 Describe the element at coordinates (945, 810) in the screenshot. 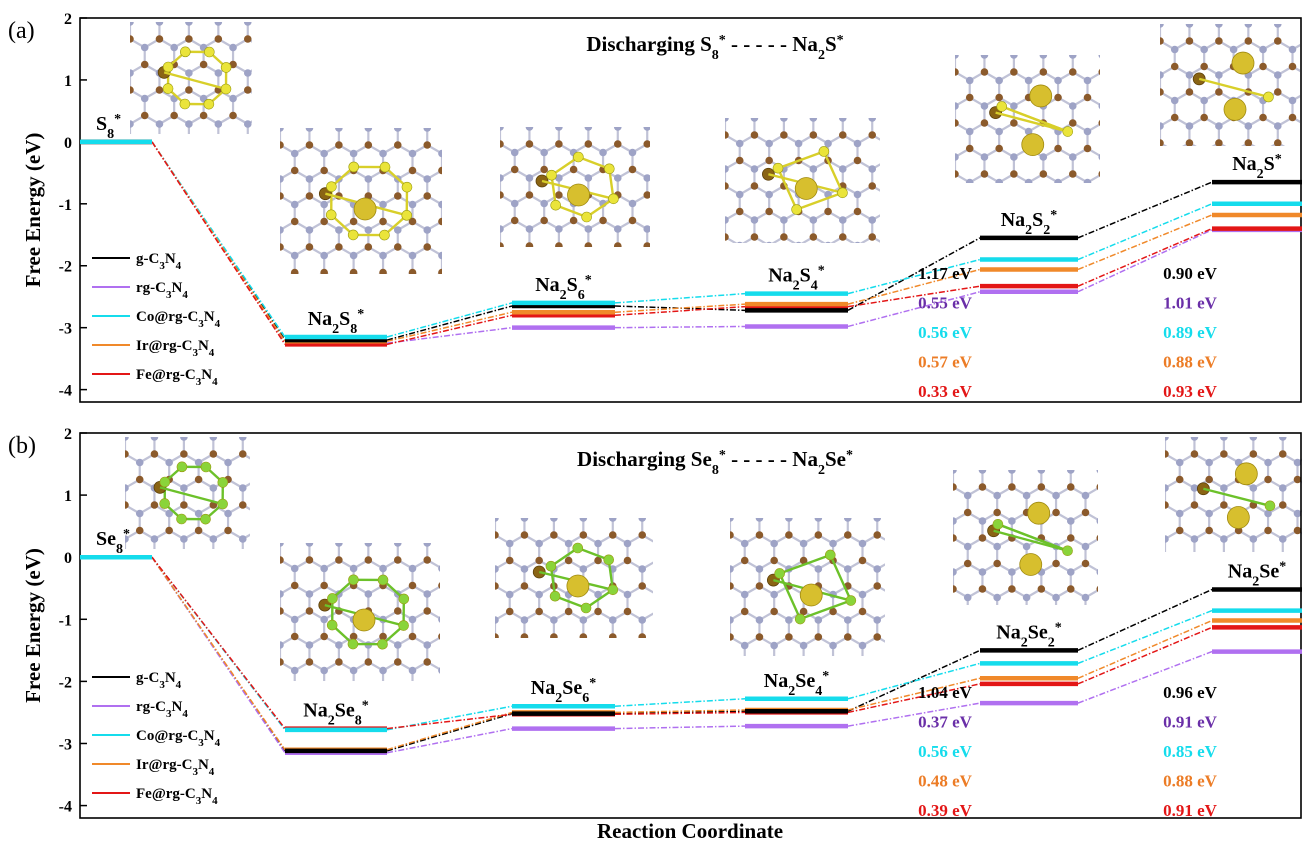

I see `barrier-label: 0.39 eV` at that location.